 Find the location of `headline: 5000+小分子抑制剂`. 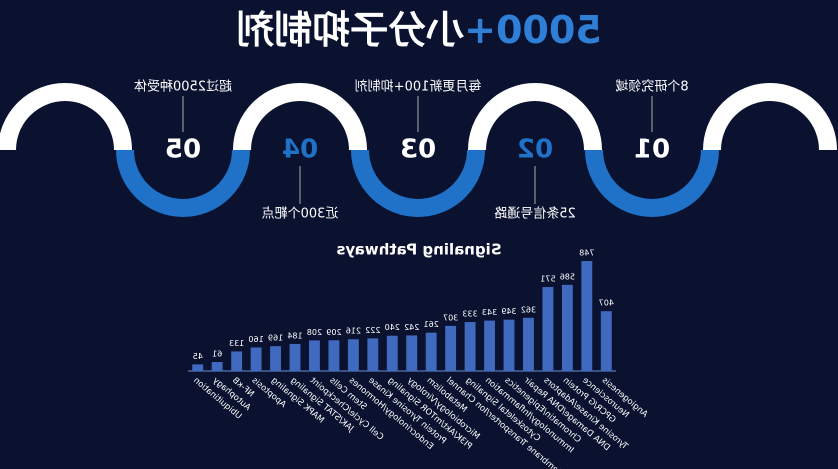

headline: 5000+小分子抑制剂 is located at coordinates (419, 30).